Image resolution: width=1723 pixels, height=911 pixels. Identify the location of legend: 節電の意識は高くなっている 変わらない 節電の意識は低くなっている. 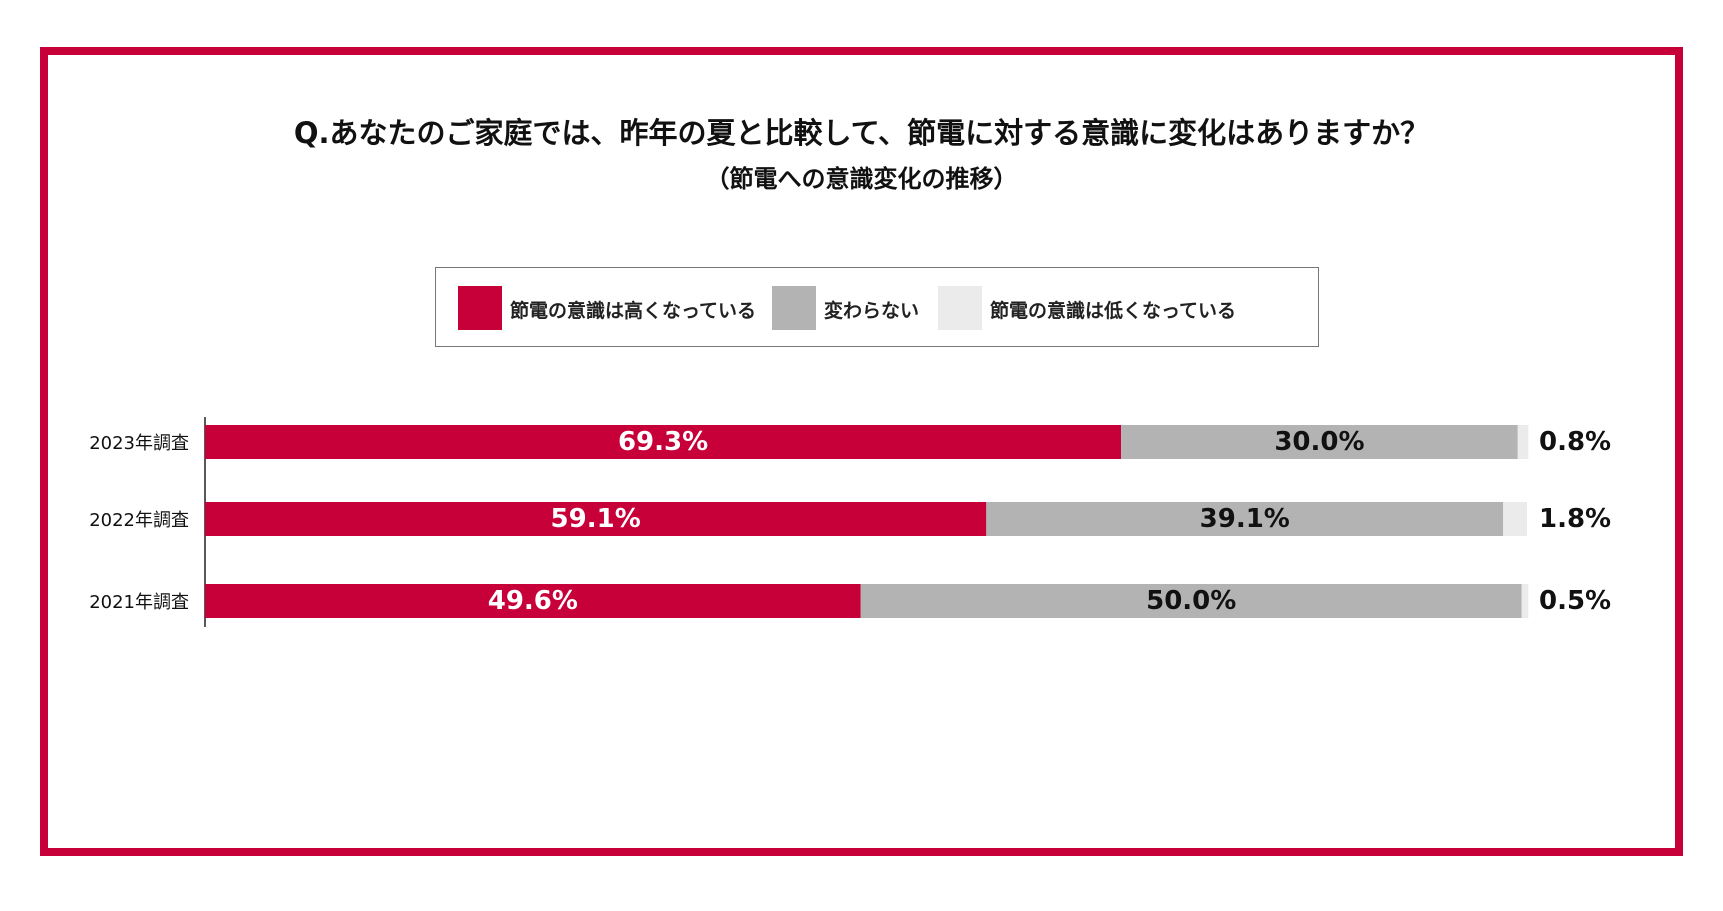
(877, 307).